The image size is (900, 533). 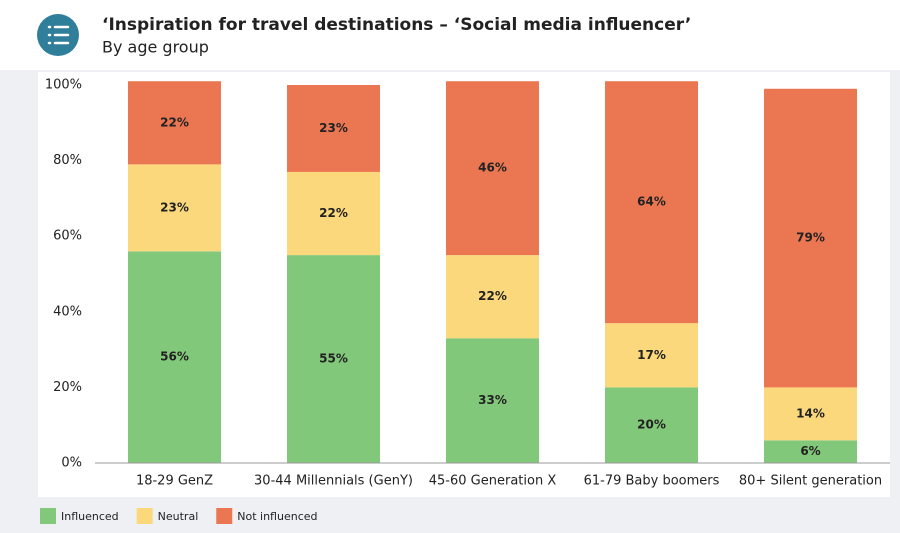 What do you see at coordinates (333, 481) in the screenshot?
I see `x-tick-label: 30-44 Millennials (GenY)` at bounding box center [333, 481].